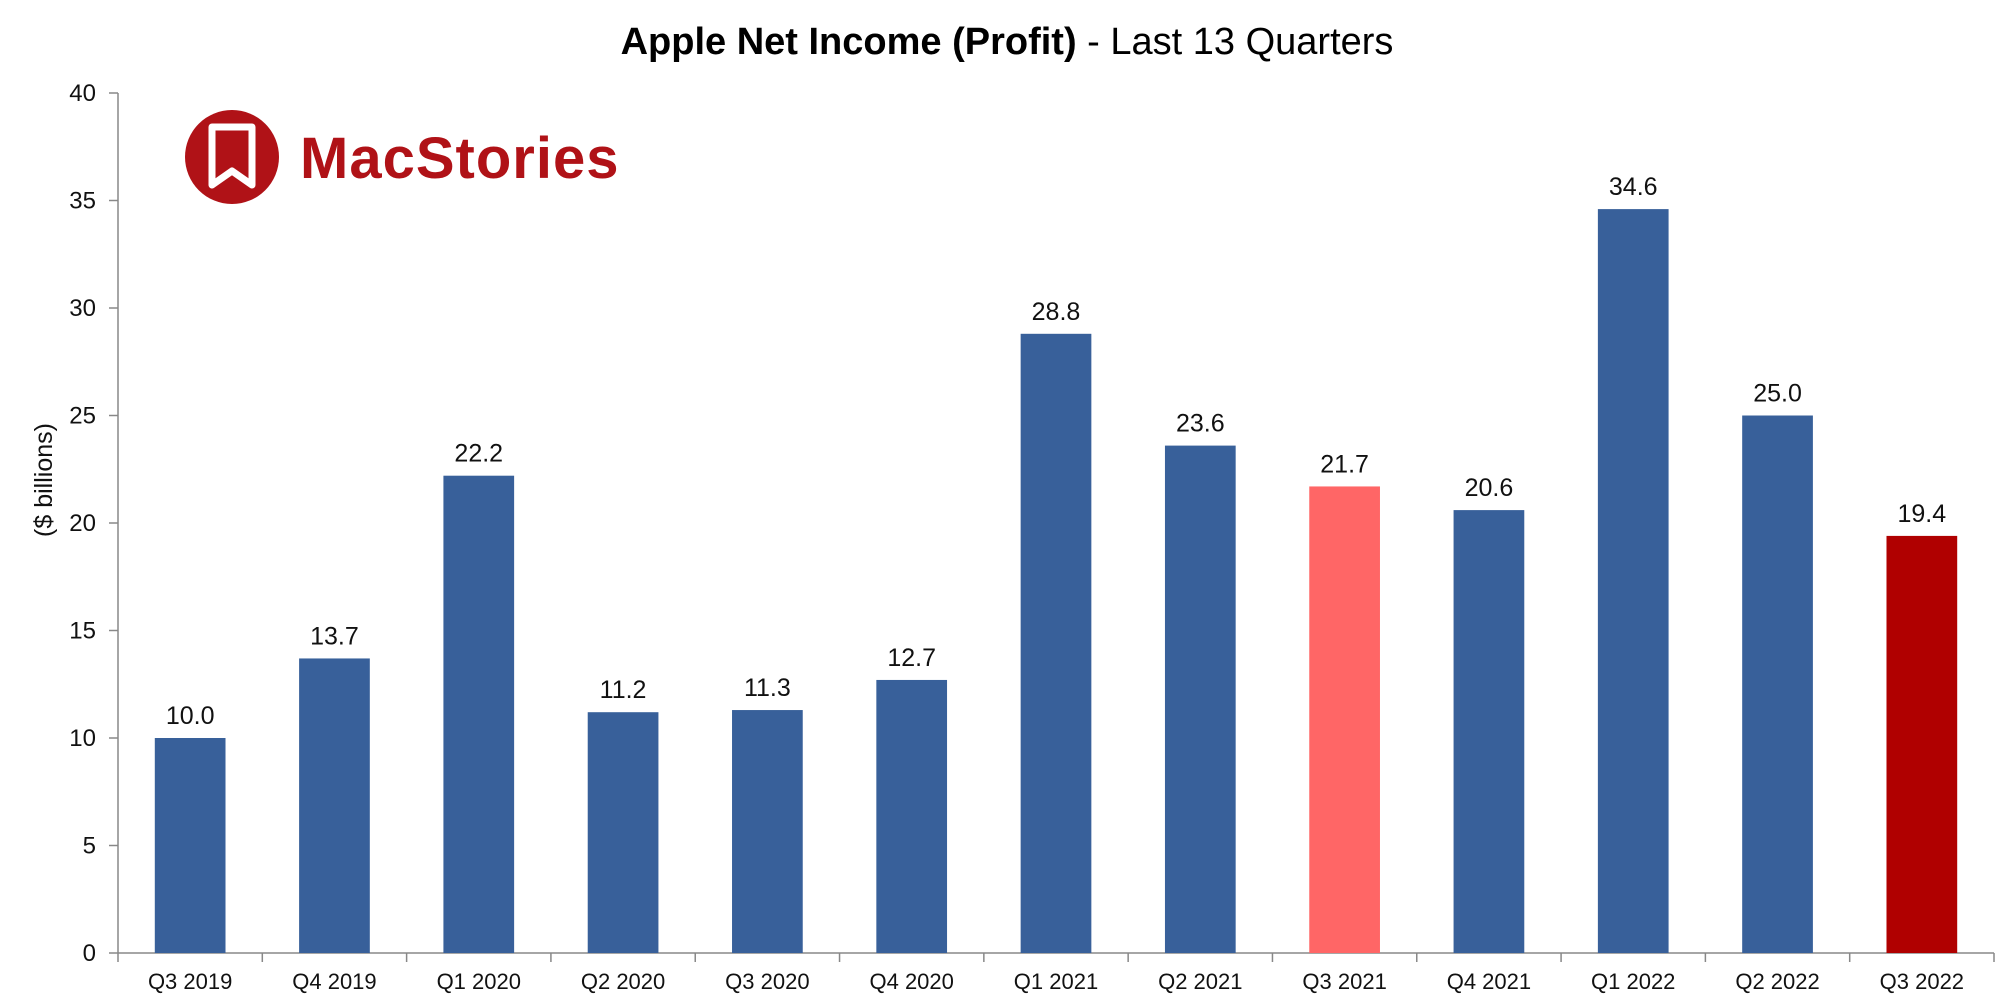  I want to click on chart-title-rest: - Last 13 Quarters, so click(1235, 42).